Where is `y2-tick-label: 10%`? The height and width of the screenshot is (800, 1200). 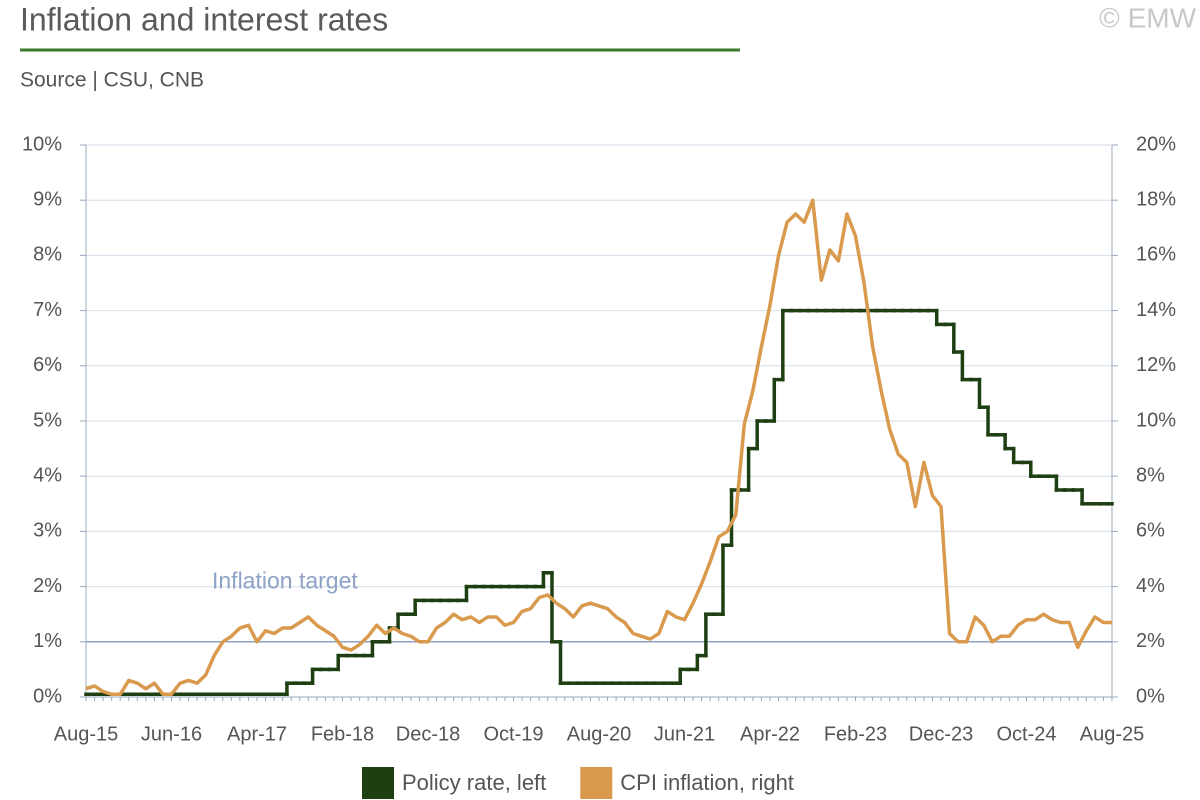 y2-tick-label: 10% is located at coordinates (1156, 420).